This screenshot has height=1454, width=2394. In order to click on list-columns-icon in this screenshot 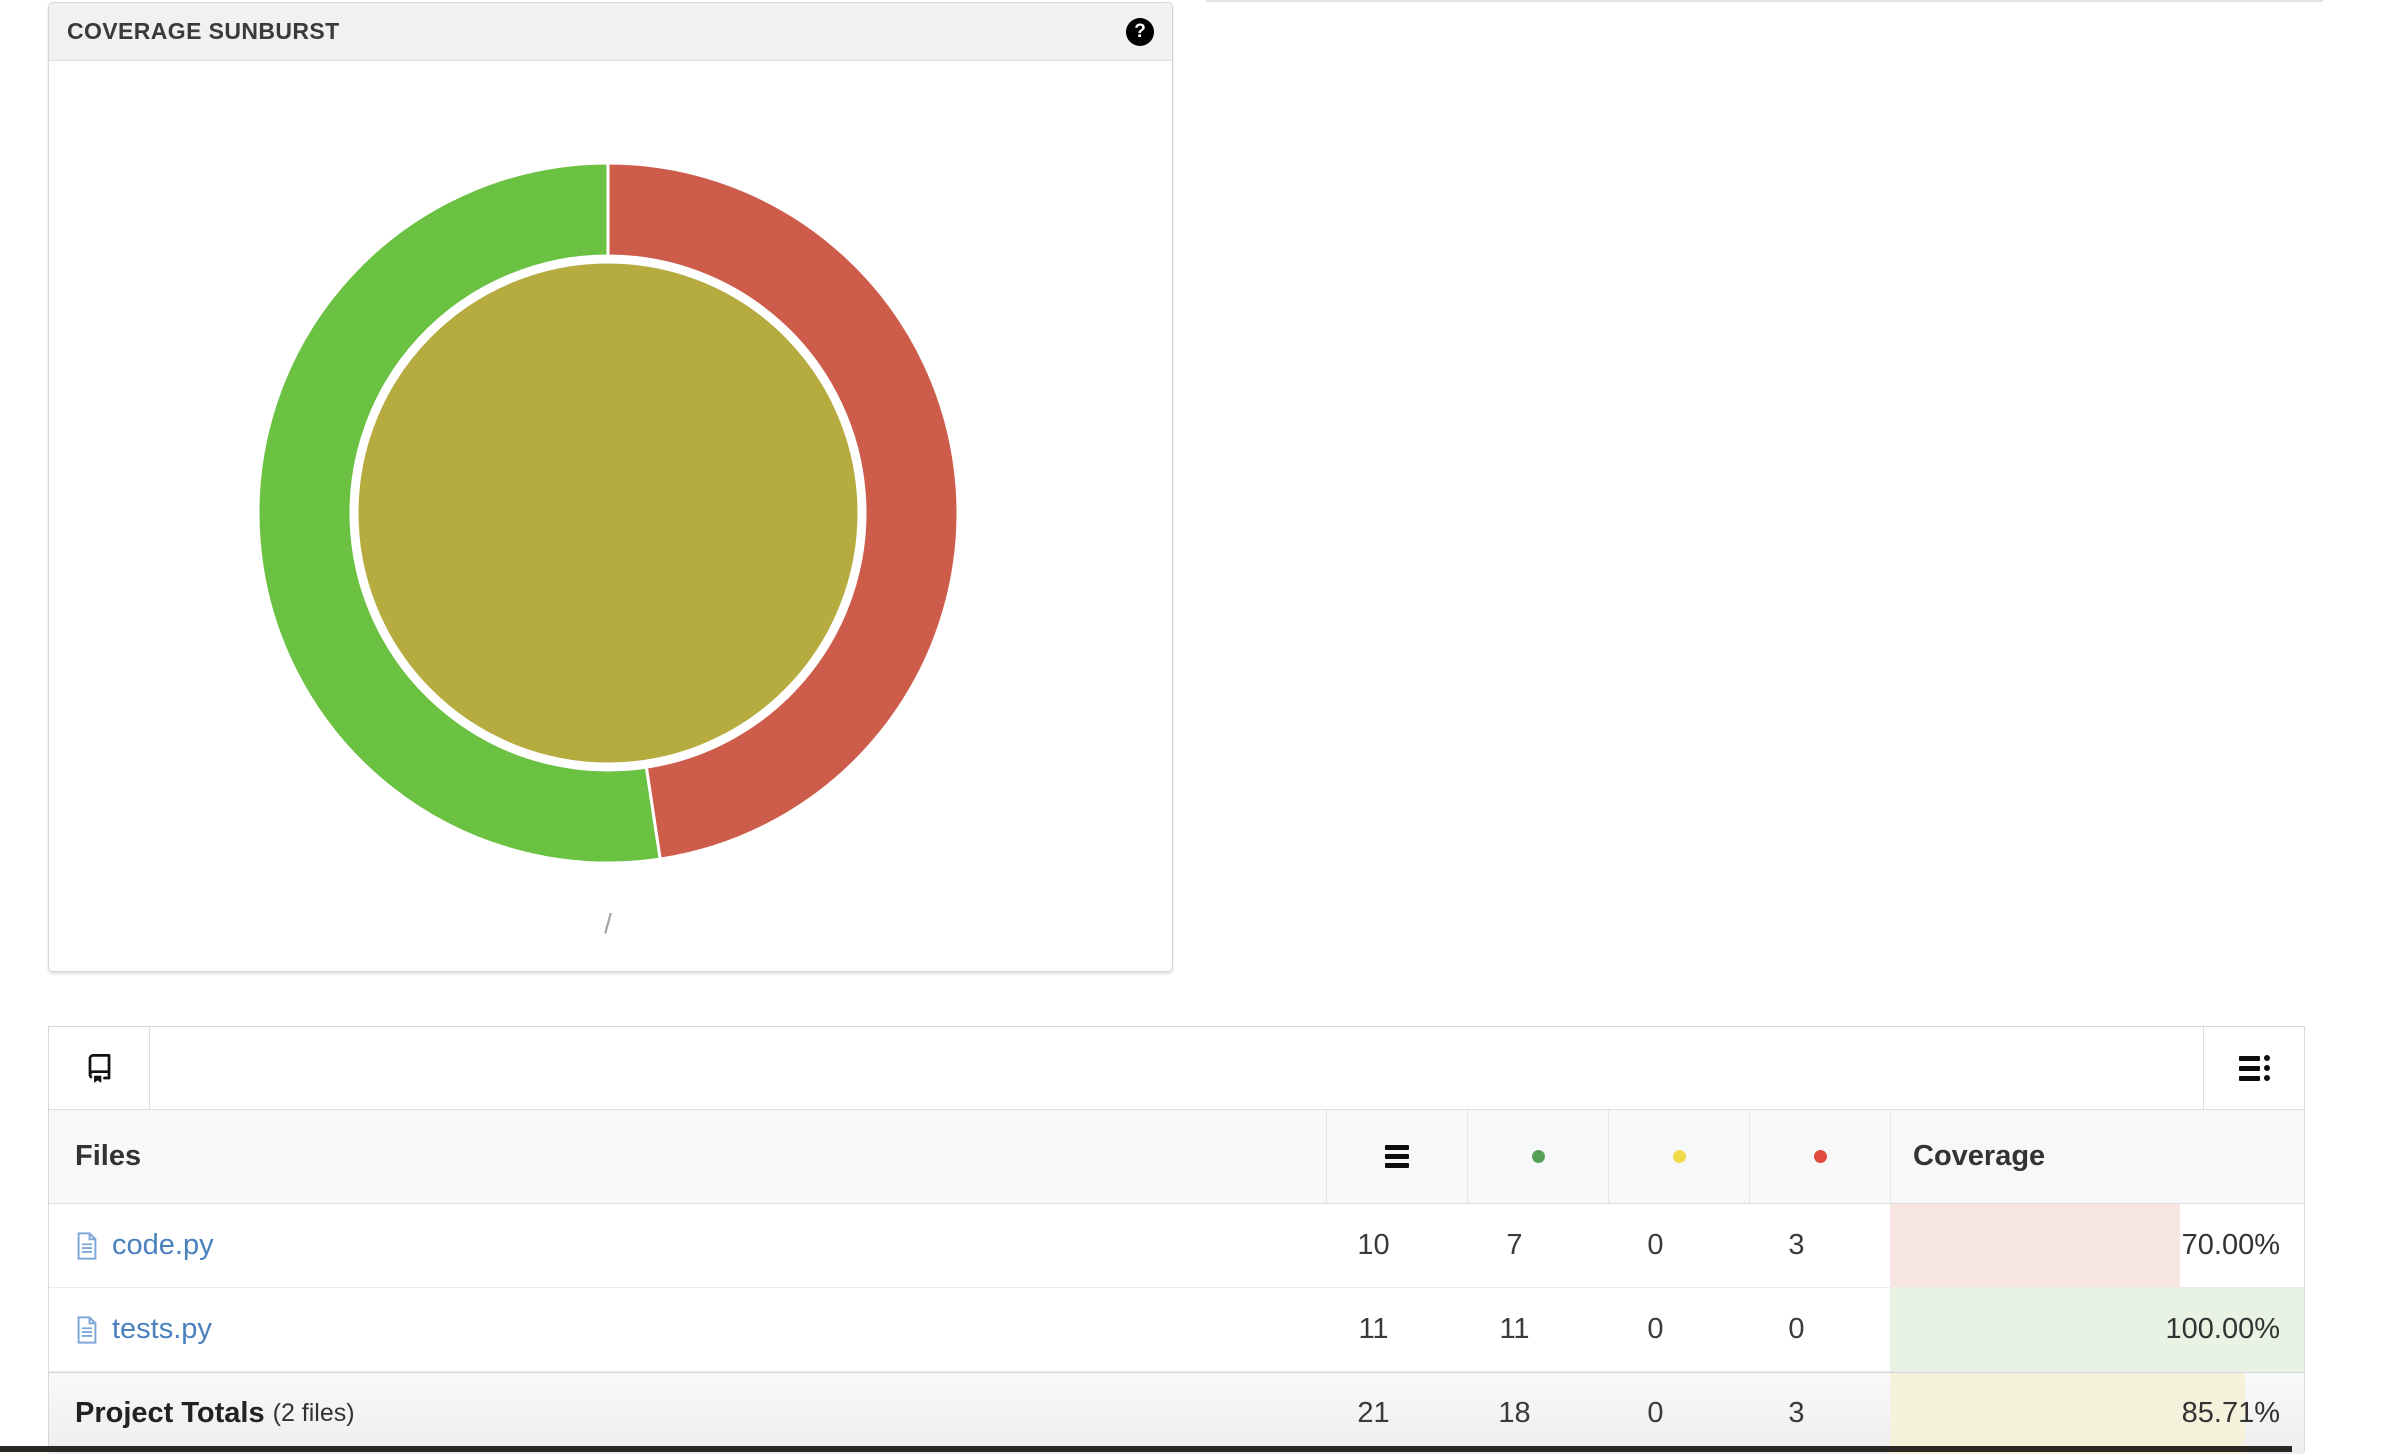, I will do `click(2254, 1068)`.